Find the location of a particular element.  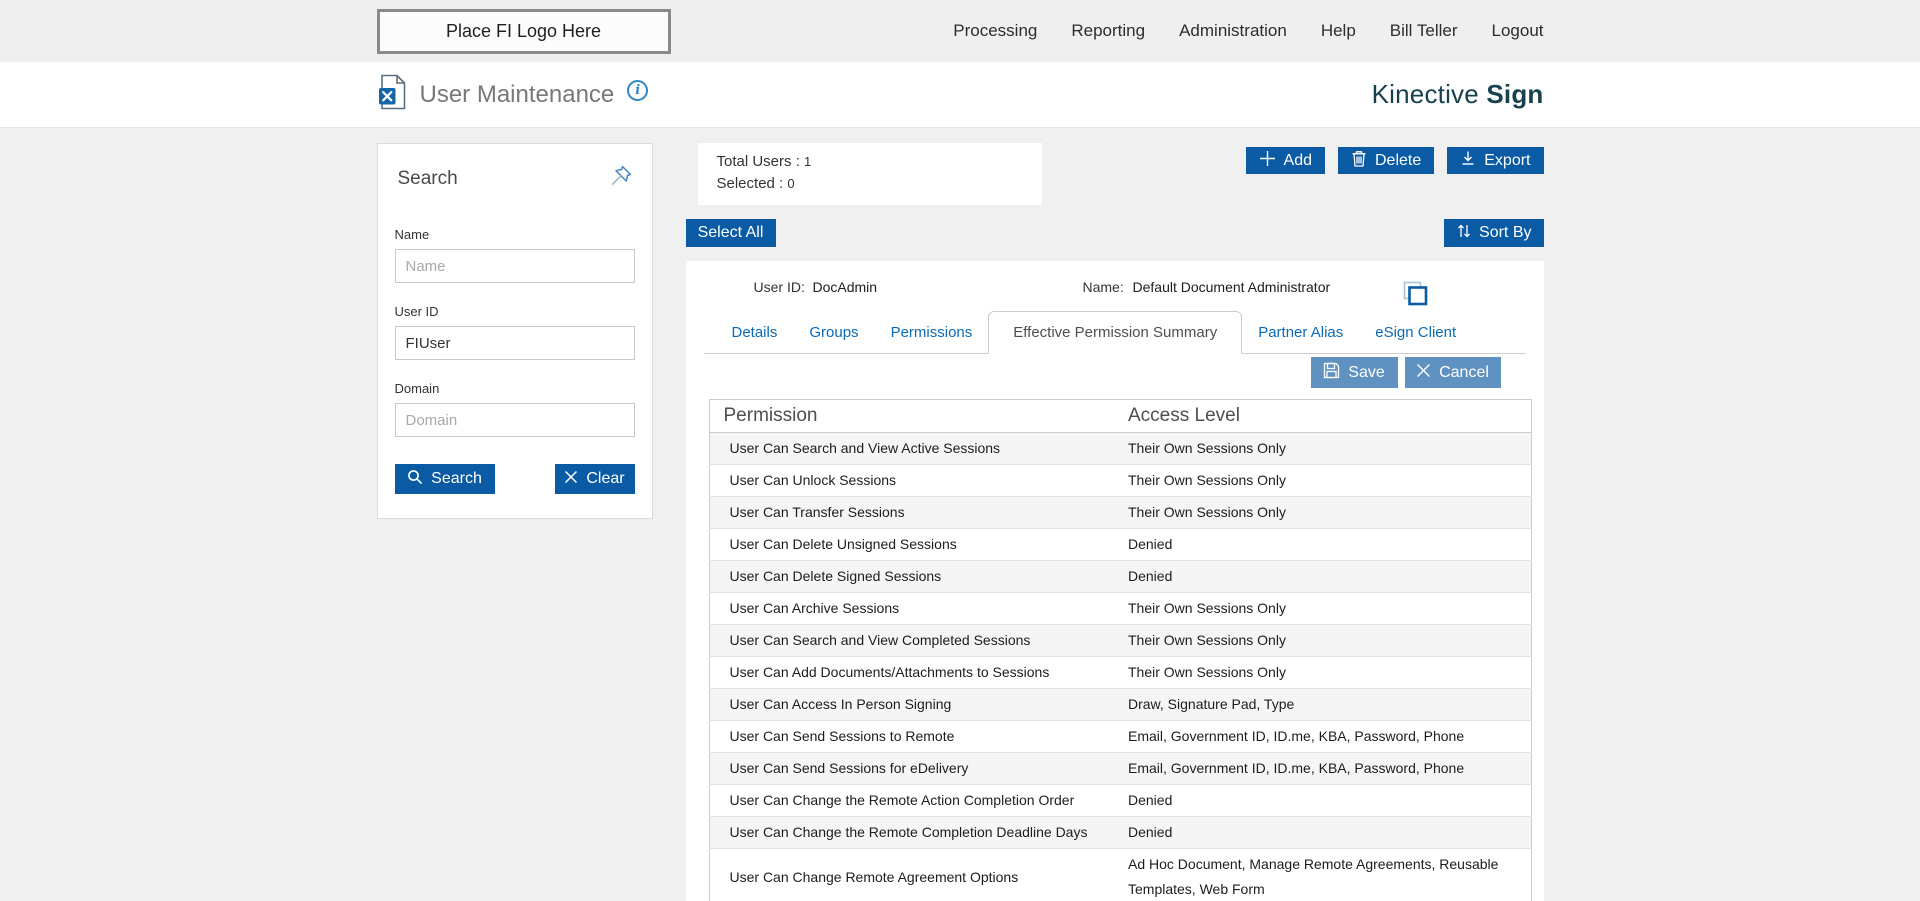

permission-cell: User Can Send Sessions to Remote is located at coordinates (842, 736).